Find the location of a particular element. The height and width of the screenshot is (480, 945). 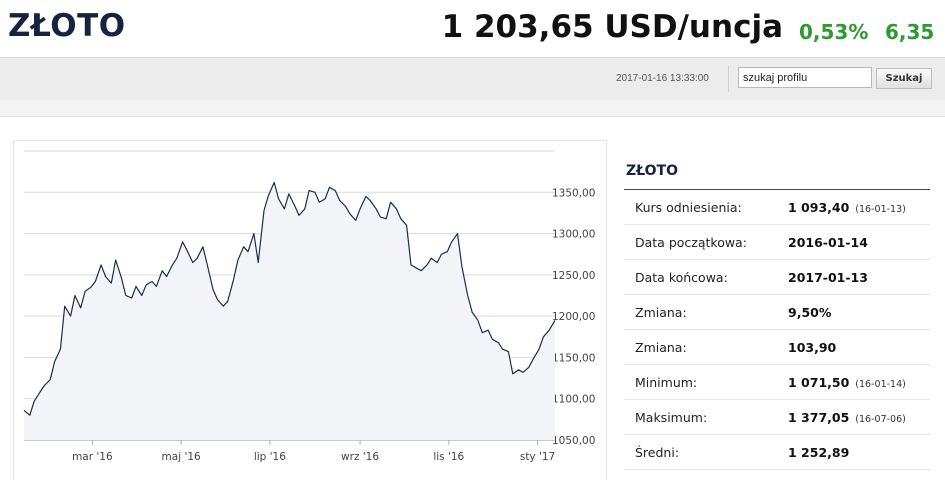

stats-value-number: 103,90 is located at coordinates (812, 347).